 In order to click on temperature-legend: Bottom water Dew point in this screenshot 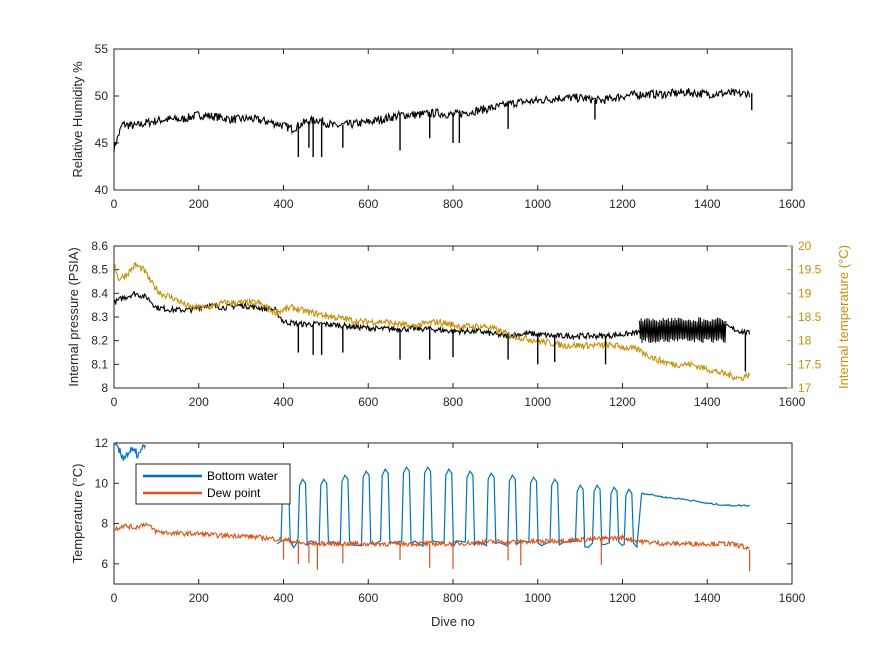, I will do `click(213, 484)`.